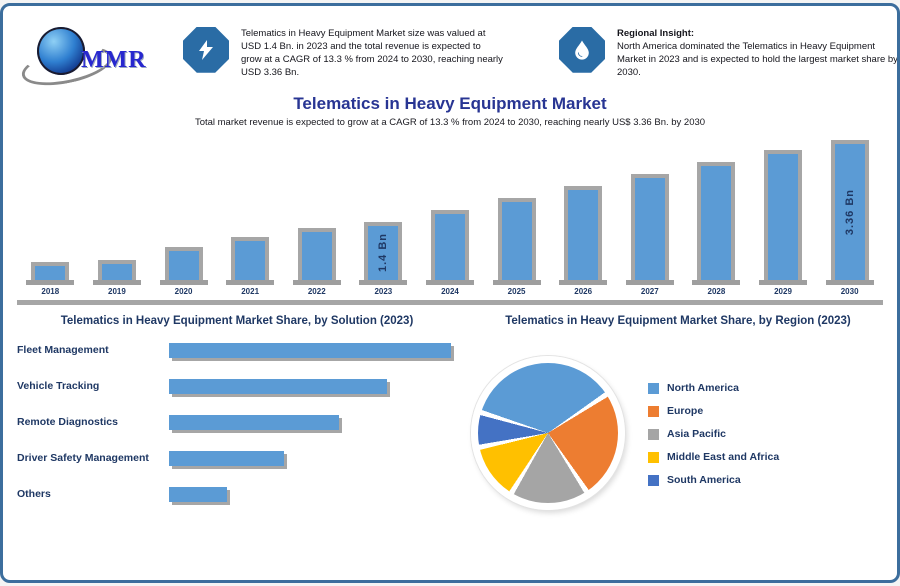 The height and width of the screenshot is (586, 900). I want to click on solution-label: Others, so click(34, 494).